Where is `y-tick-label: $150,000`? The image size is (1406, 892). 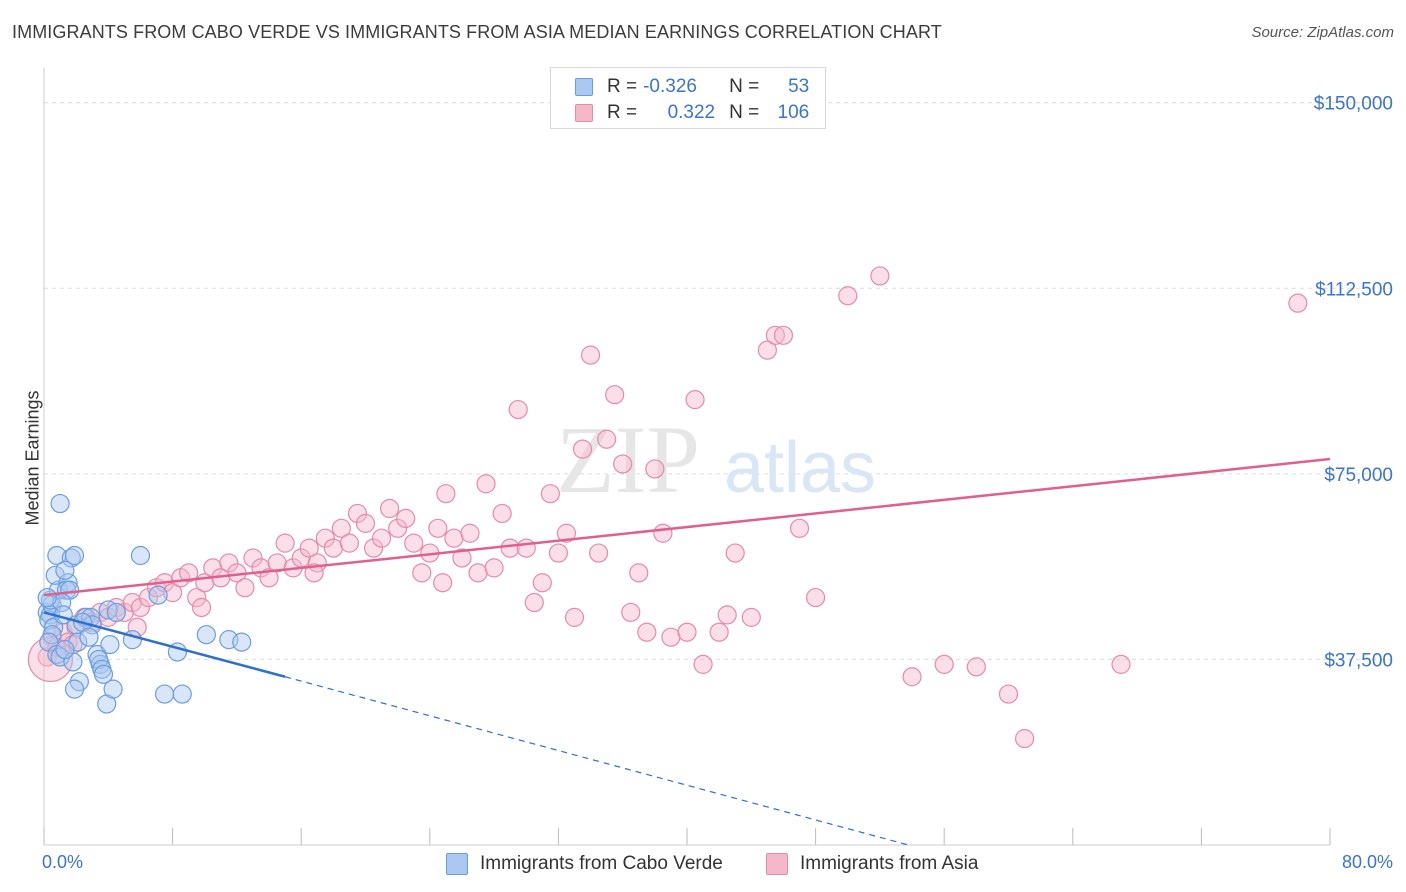
y-tick-label: $150,000 is located at coordinates (1353, 104).